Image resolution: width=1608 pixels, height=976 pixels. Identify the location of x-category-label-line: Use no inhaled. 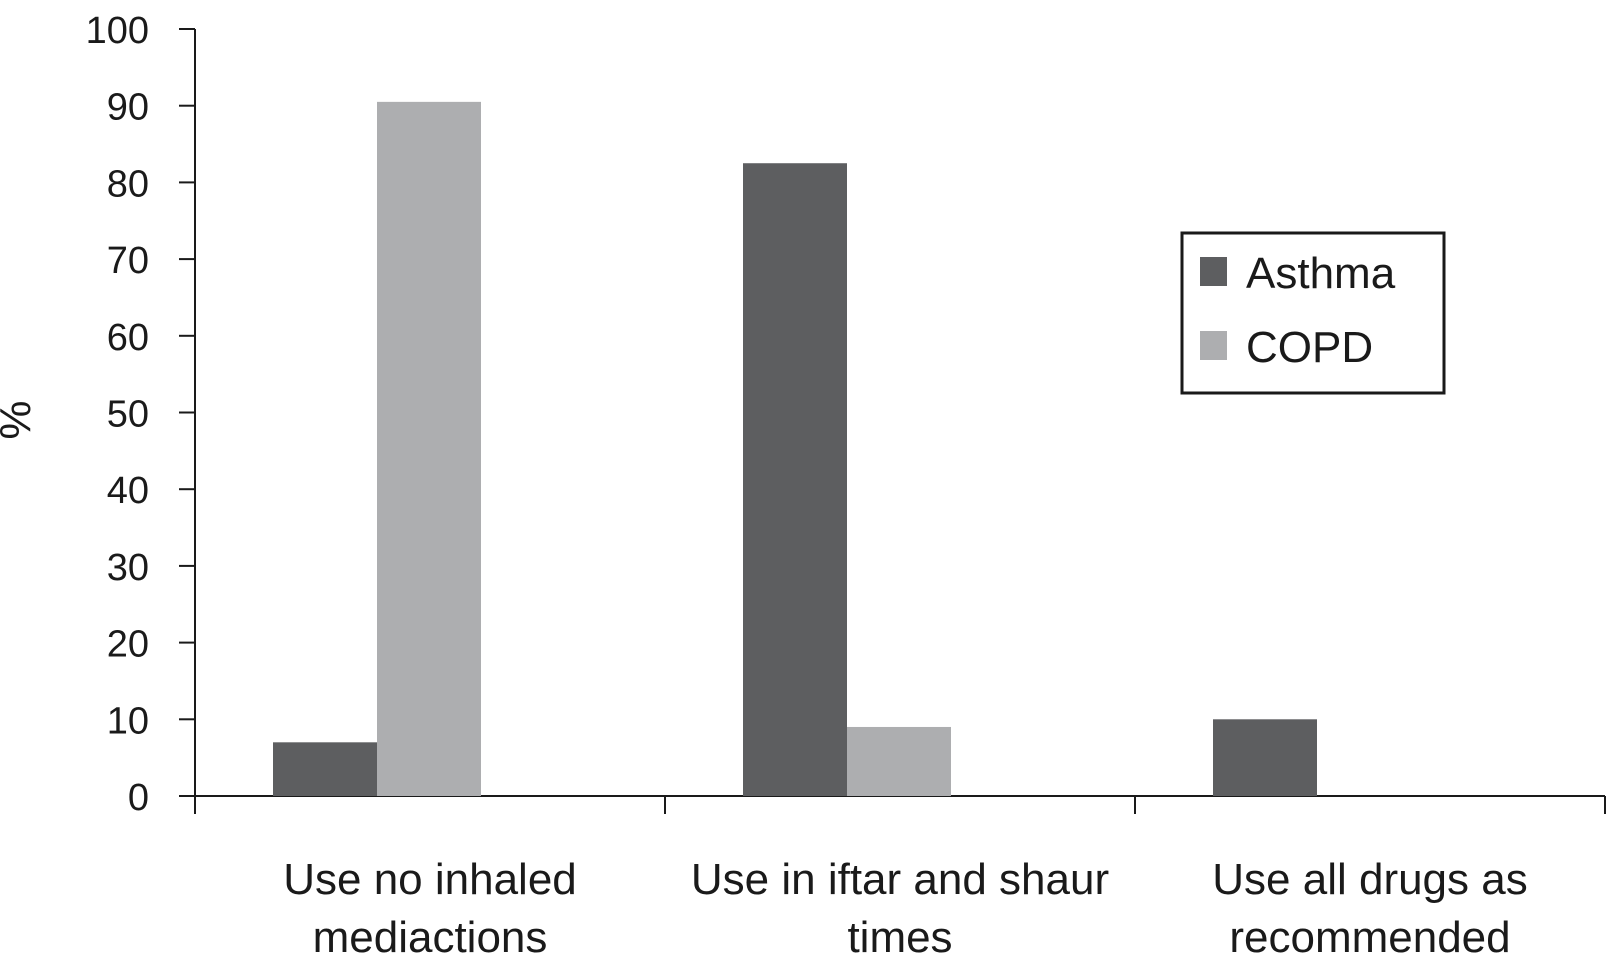
(430, 879).